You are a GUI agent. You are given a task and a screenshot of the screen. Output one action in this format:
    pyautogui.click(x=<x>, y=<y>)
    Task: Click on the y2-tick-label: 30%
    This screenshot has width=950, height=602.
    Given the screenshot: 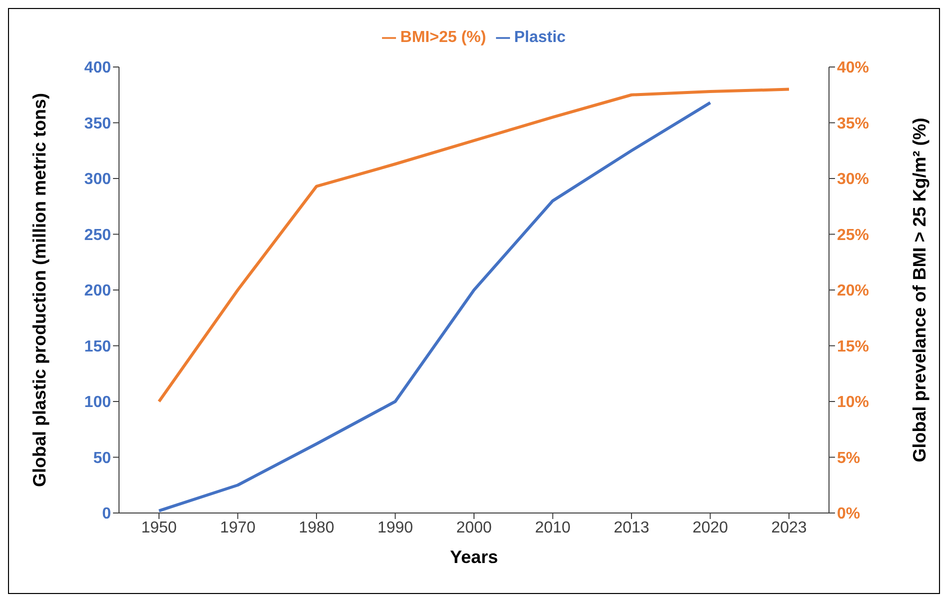 What is the action you would take?
    pyautogui.click(x=853, y=179)
    